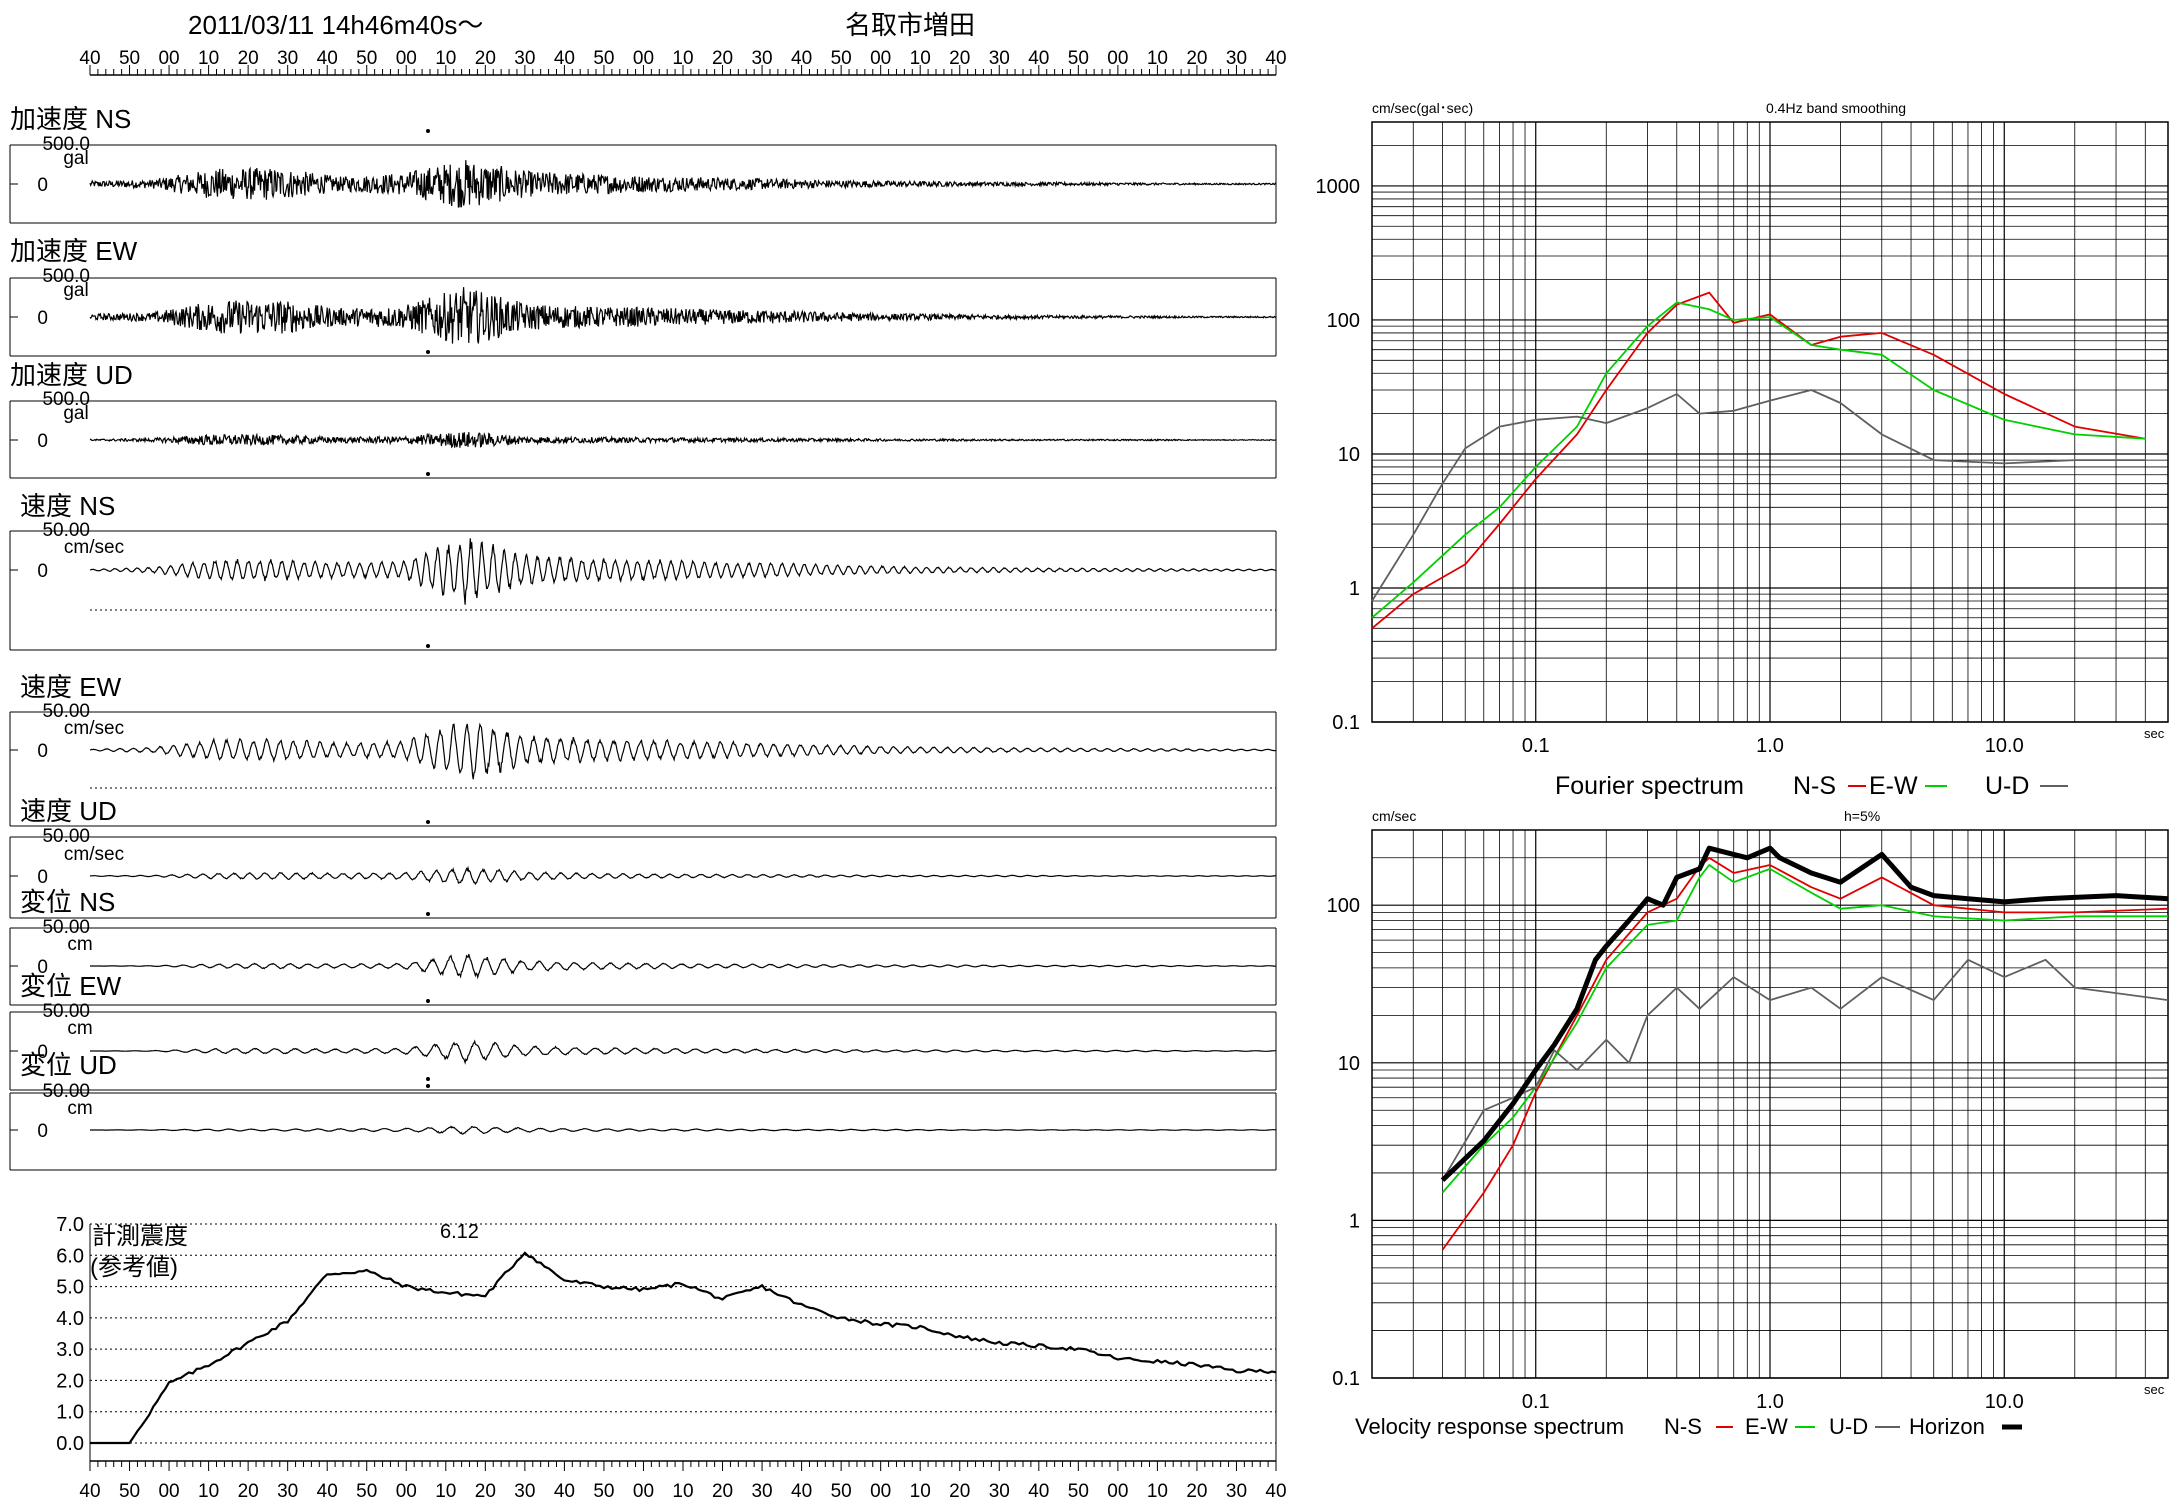 This screenshot has height=1501, width=2182. What do you see at coordinates (70, 1256) in the screenshot?
I see `intensity-tick-label: 6.0` at bounding box center [70, 1256].